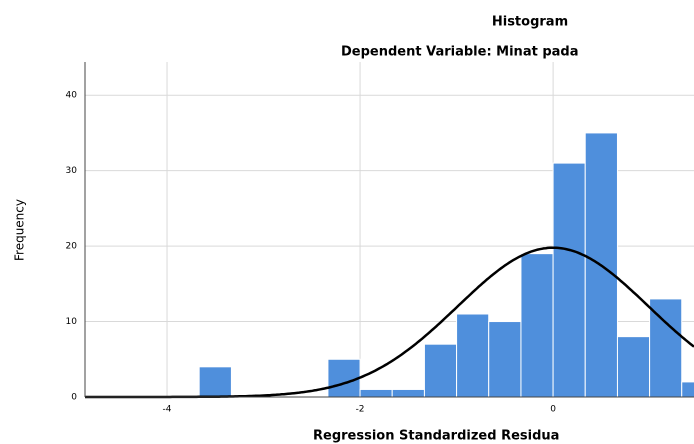  Describe the element at coordinates (436, 436) in the screenshot. I see `x-axis-label: Regression Standardized Residua` at that location.